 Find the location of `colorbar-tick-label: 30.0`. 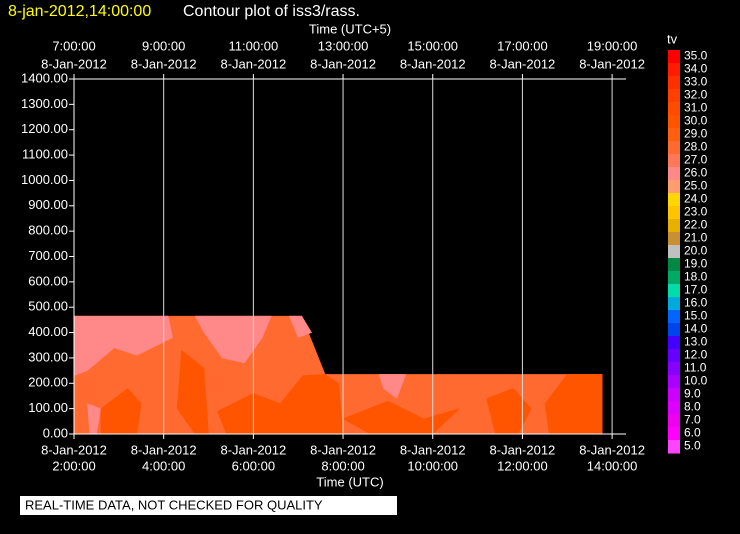

colorbar-tick-label: 30.0 is located at coordinates (696, 121).